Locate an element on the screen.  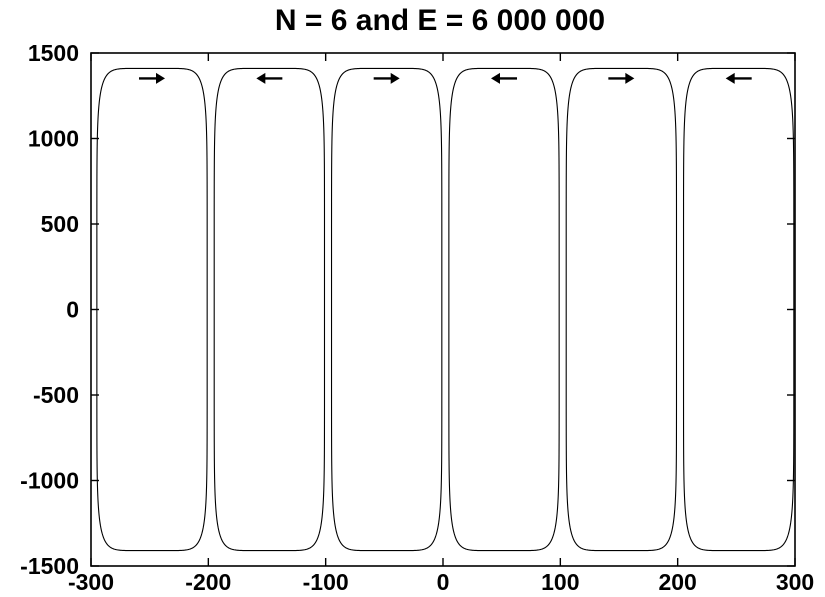
y-tick-label: 1500 is located at coordinates (53, 53).